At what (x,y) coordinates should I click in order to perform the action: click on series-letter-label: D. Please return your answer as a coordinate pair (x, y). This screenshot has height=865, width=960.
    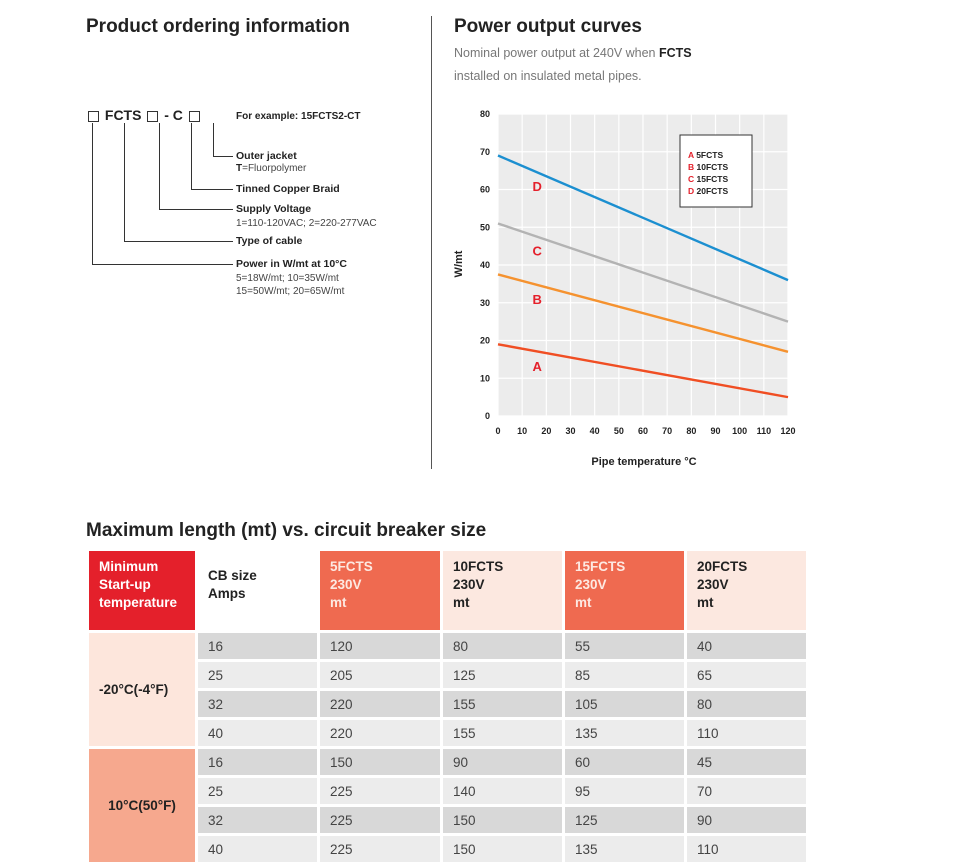
    Looking at the image, I should click on (537, 186).